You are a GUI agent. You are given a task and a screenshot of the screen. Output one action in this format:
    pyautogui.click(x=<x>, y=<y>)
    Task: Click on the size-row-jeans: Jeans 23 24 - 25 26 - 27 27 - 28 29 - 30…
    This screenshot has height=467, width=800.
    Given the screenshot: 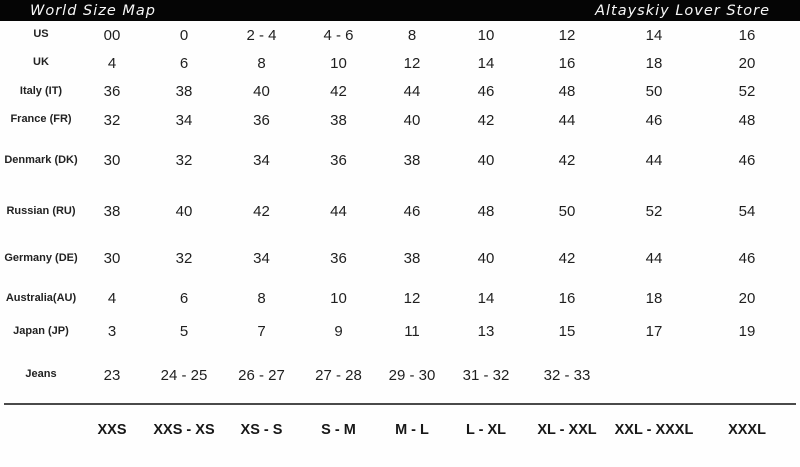 What is the action you would take?
    pyautogui.click(x=400, y=375)
    